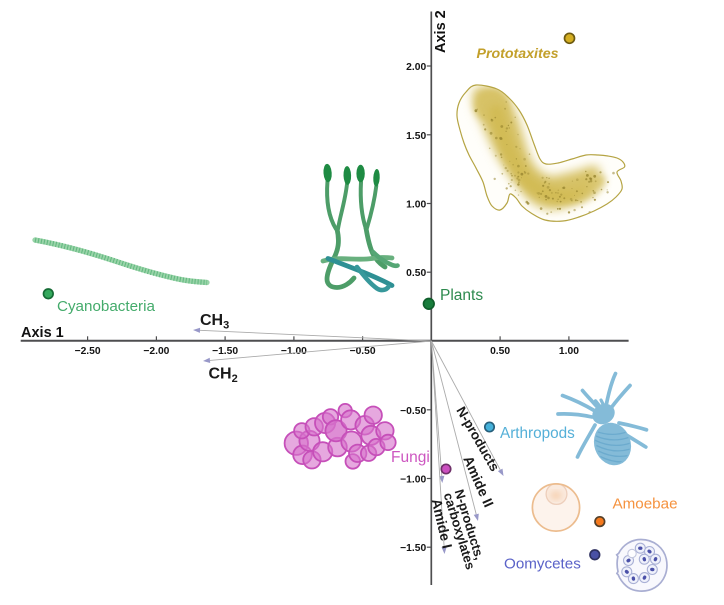  I want to click on svg-text: Amoebae, so click(645, 504).